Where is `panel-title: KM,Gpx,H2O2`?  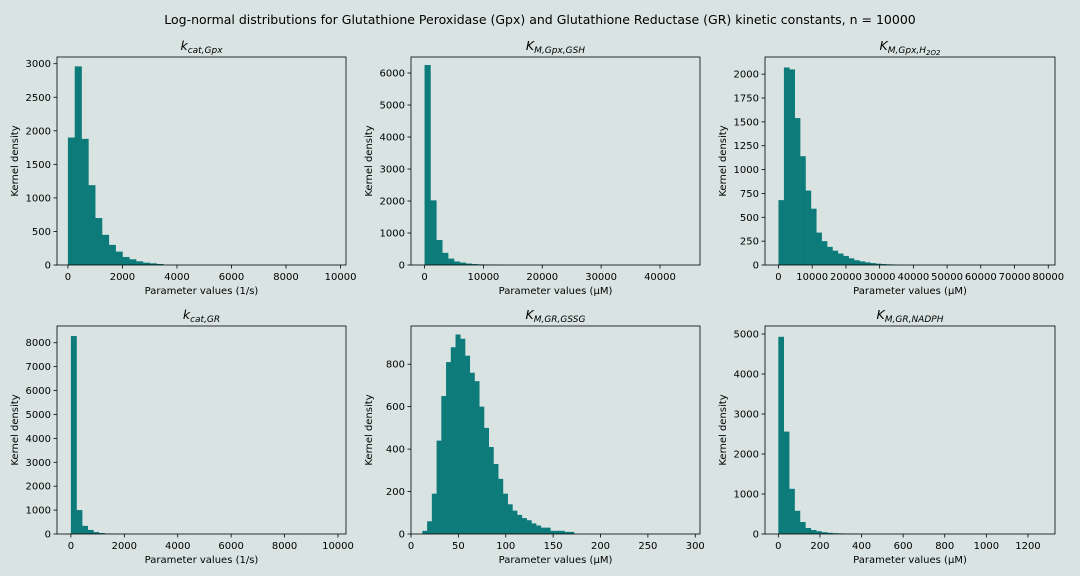
panel-title: KM,Gpx,H2O2 is located at coordinates (910, 47).